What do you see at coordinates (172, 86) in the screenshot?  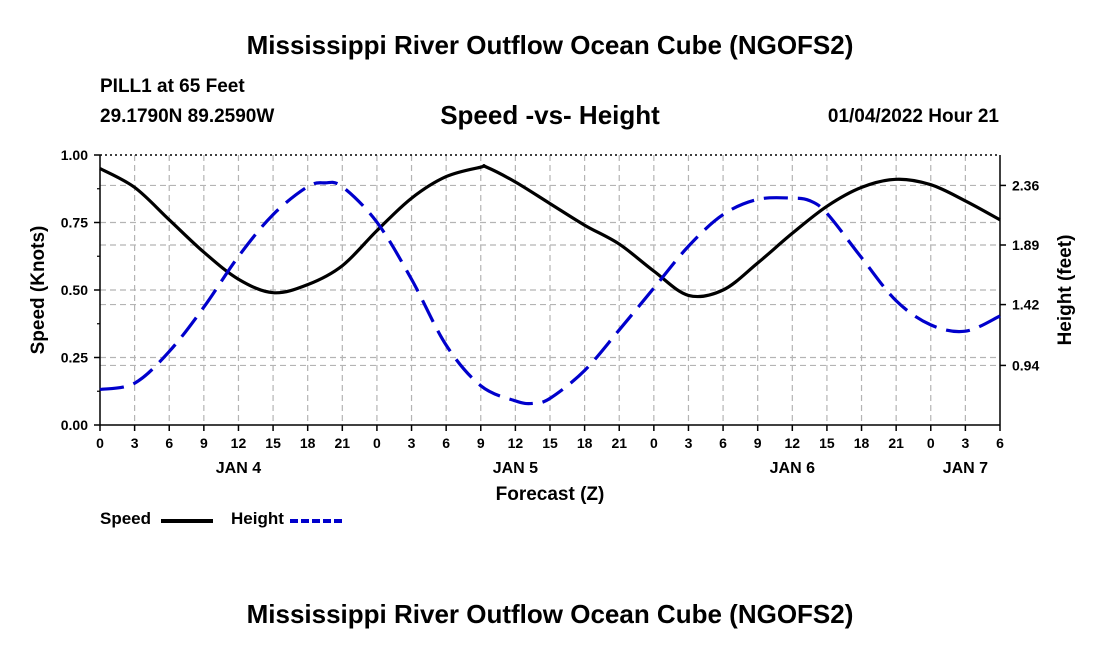 I see `station-label: PILL1 at 65 Feet` at bounding box center [172, 86].